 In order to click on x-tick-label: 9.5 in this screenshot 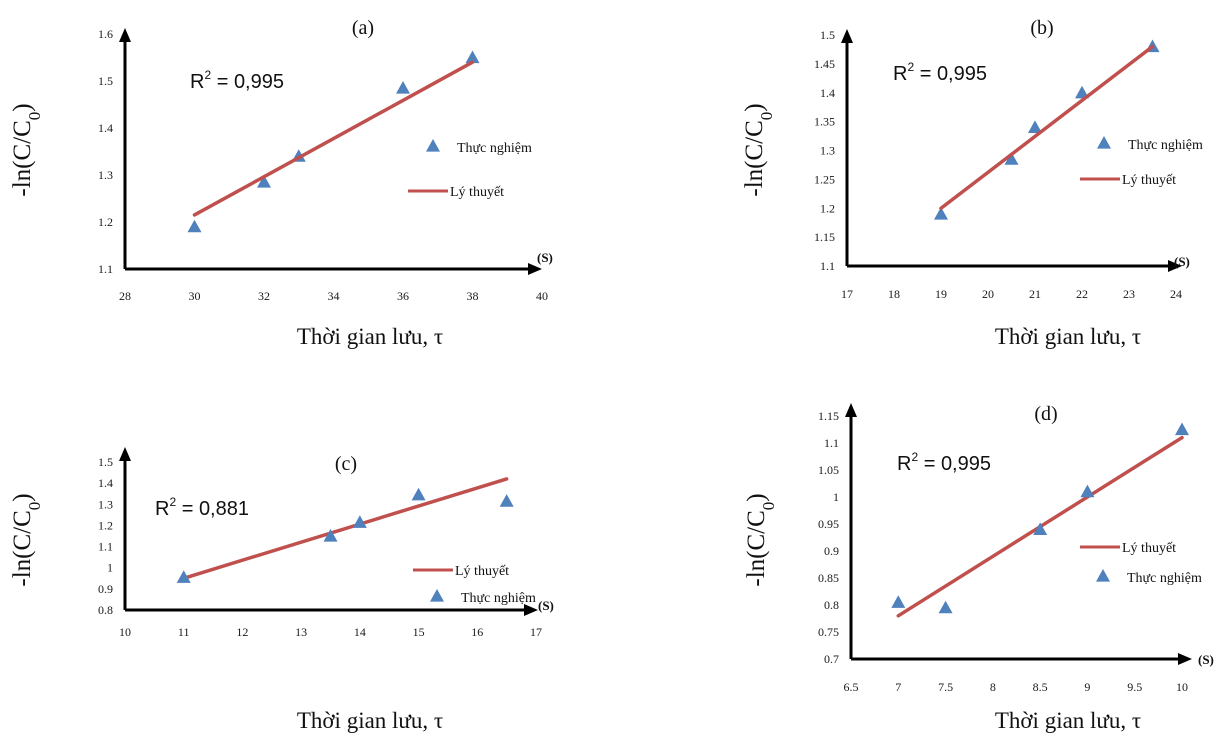, I will do `click(1134, 687)`.